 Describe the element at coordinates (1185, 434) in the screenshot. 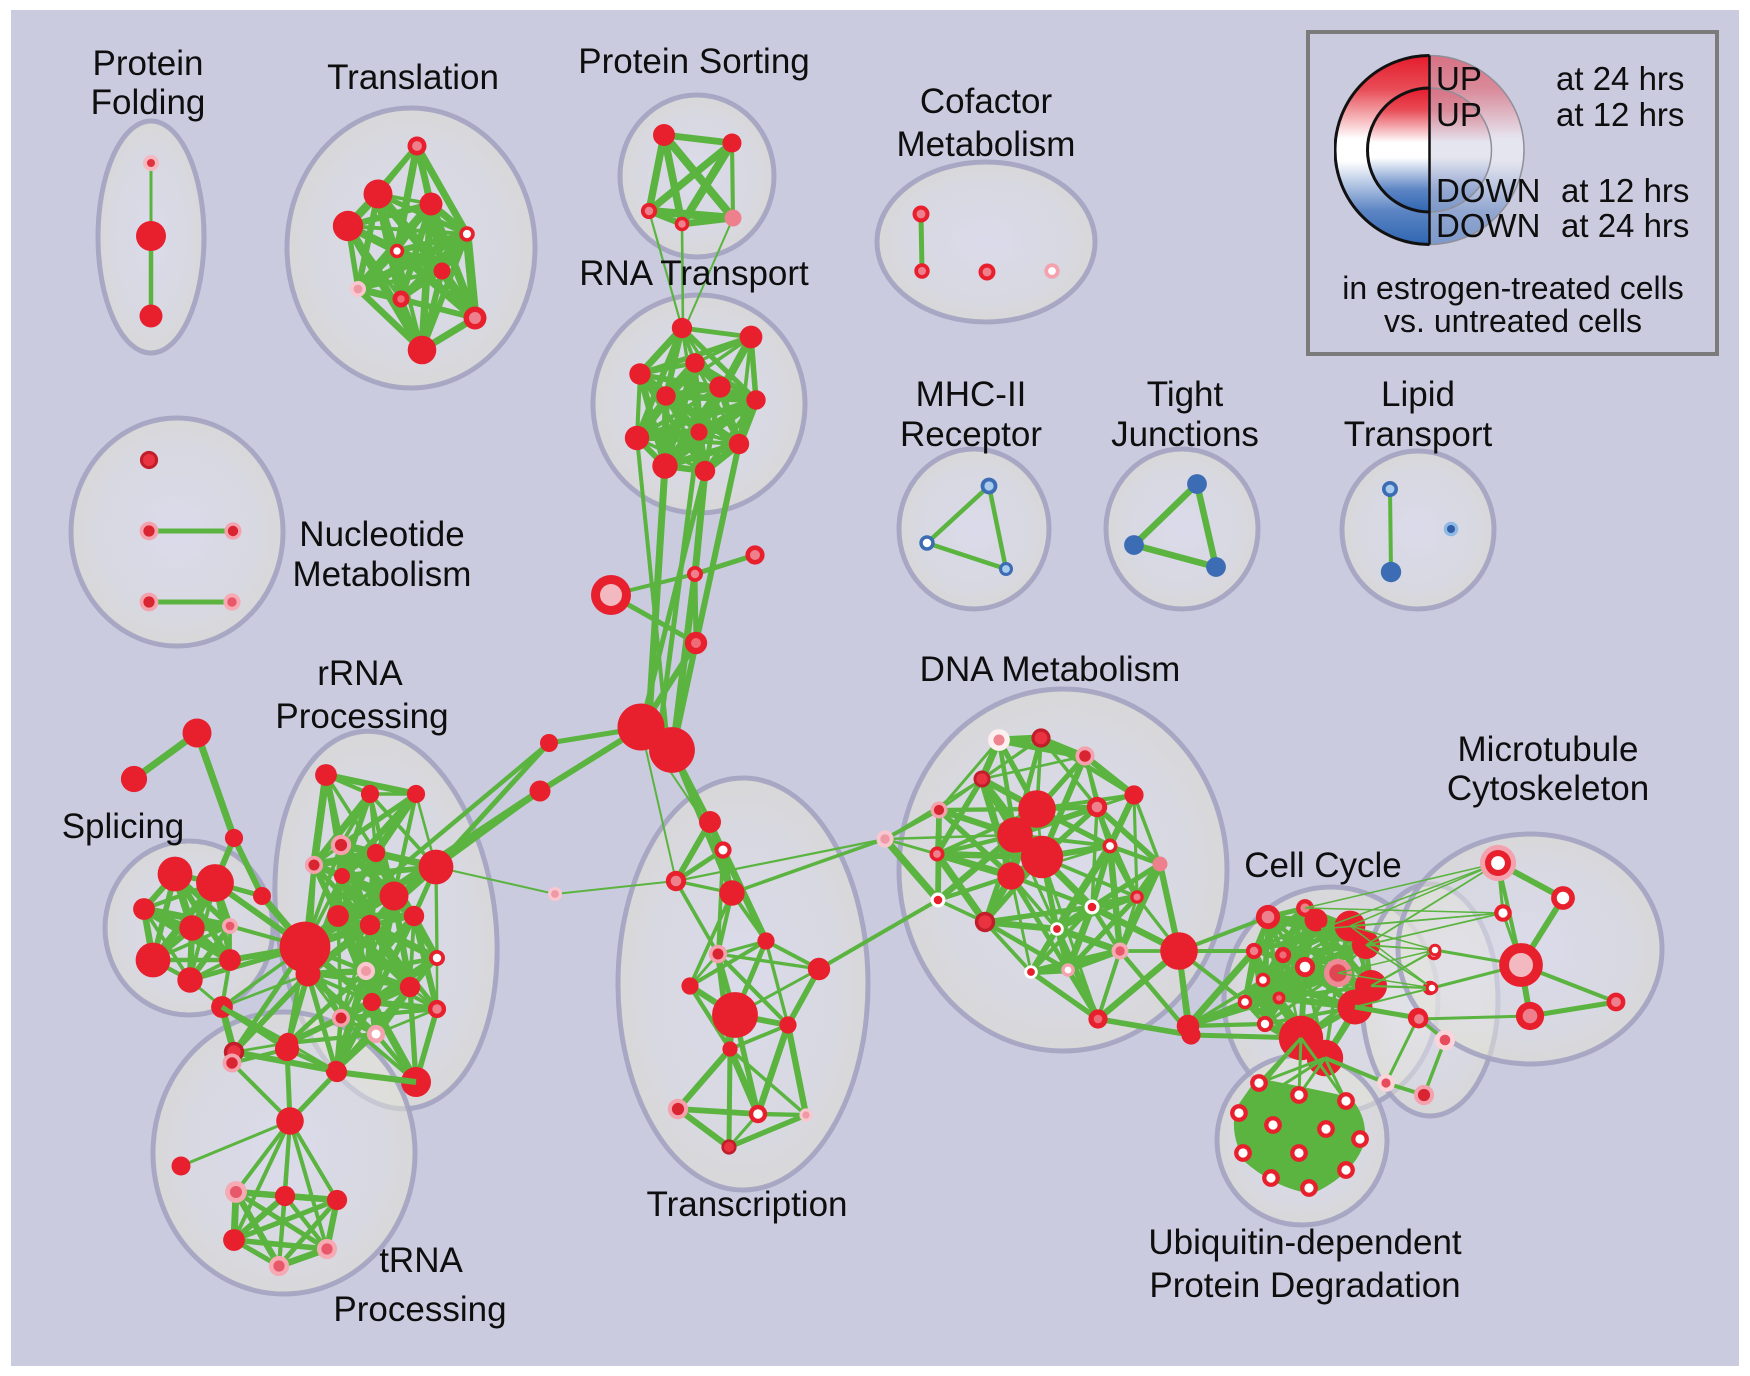

I see `svg-text: Junctions` at that location.